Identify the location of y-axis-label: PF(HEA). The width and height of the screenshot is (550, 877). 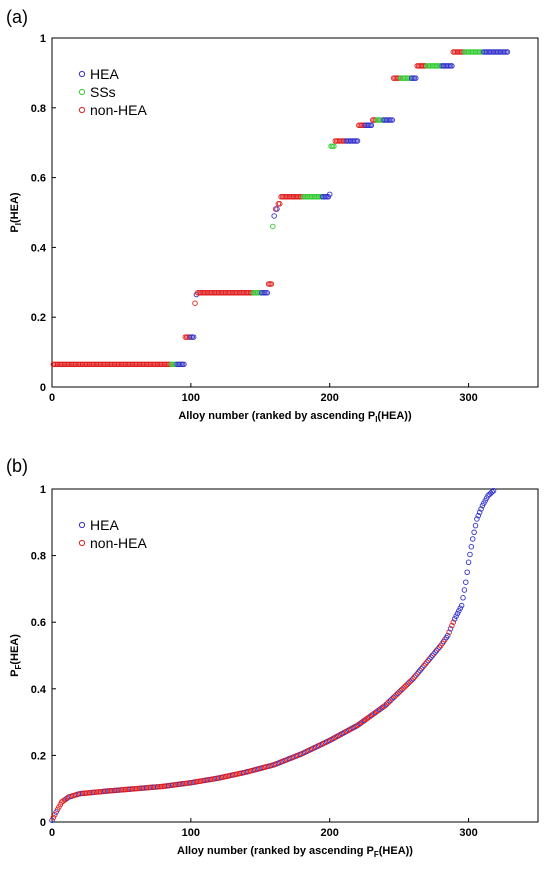
(16, 655).